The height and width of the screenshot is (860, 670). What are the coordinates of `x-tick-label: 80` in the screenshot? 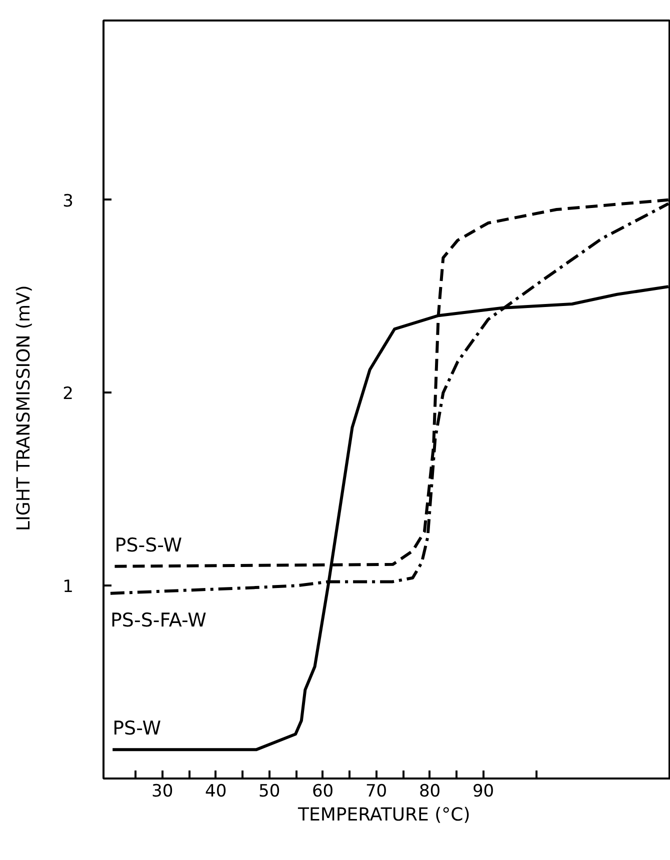 It's located at (429, 792).